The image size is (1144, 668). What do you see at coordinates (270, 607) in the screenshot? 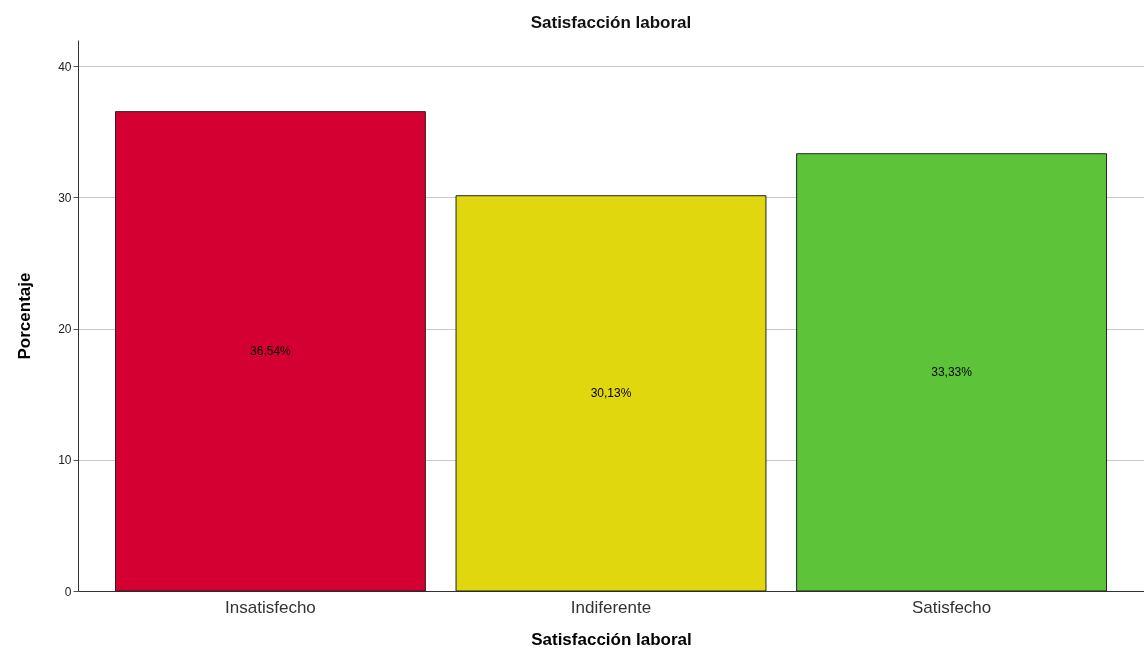
I see `x-tick-label: Insatisfecho` at bounding box center [270, 607].